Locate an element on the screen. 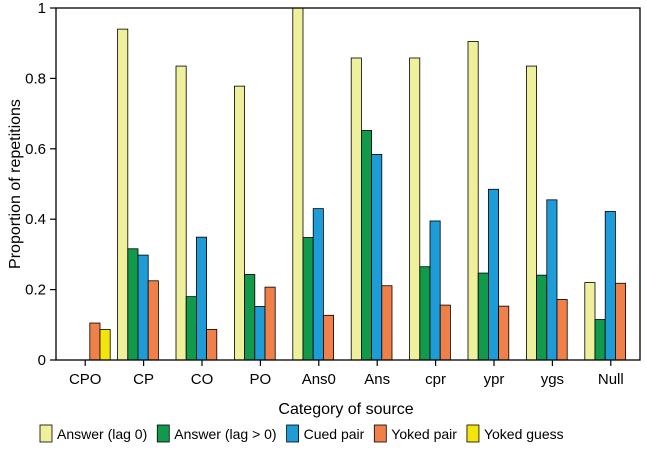 This screenshot has width=646, height=452. bar-ypr-yoked-pair is located at coordinates (504, 333).